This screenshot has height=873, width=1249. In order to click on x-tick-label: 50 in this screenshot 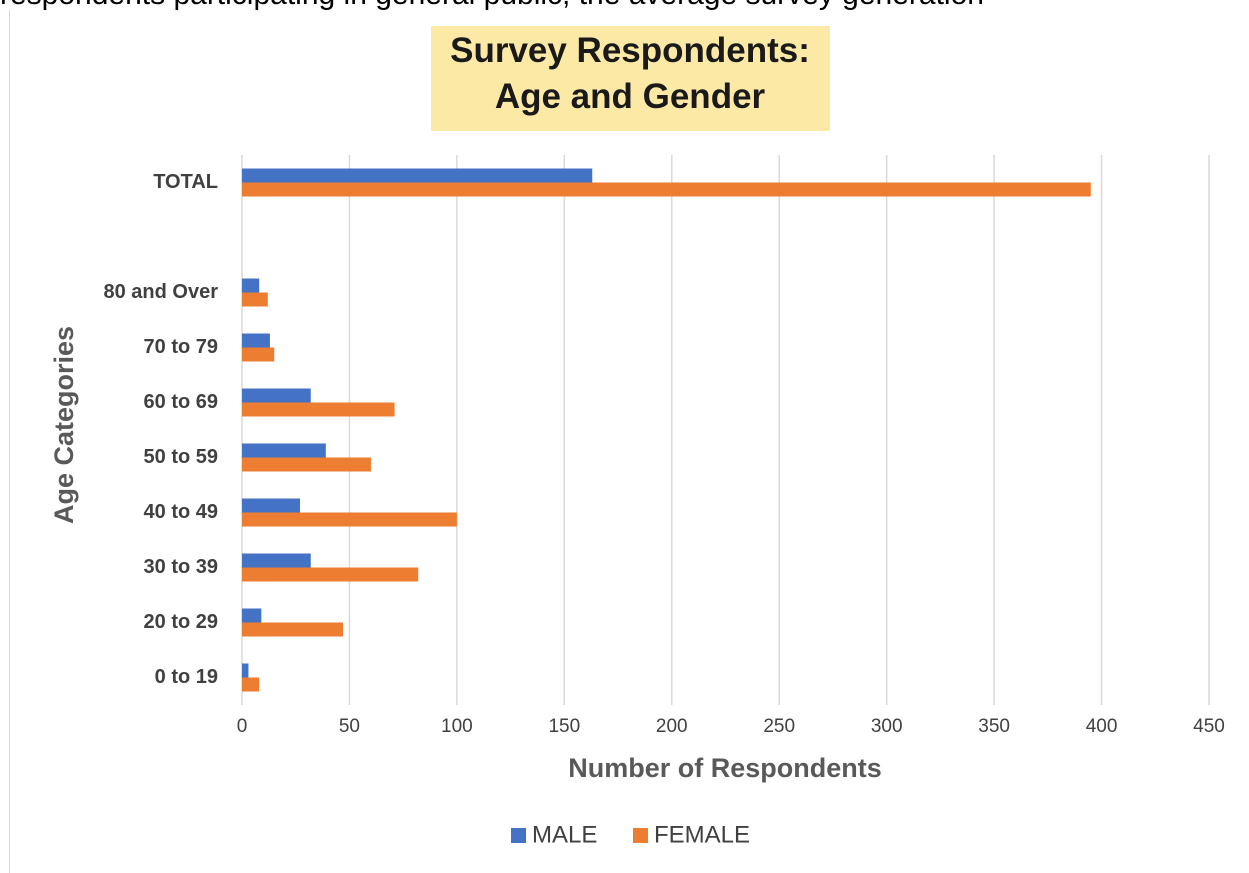, I will do `click(349, 726)`.